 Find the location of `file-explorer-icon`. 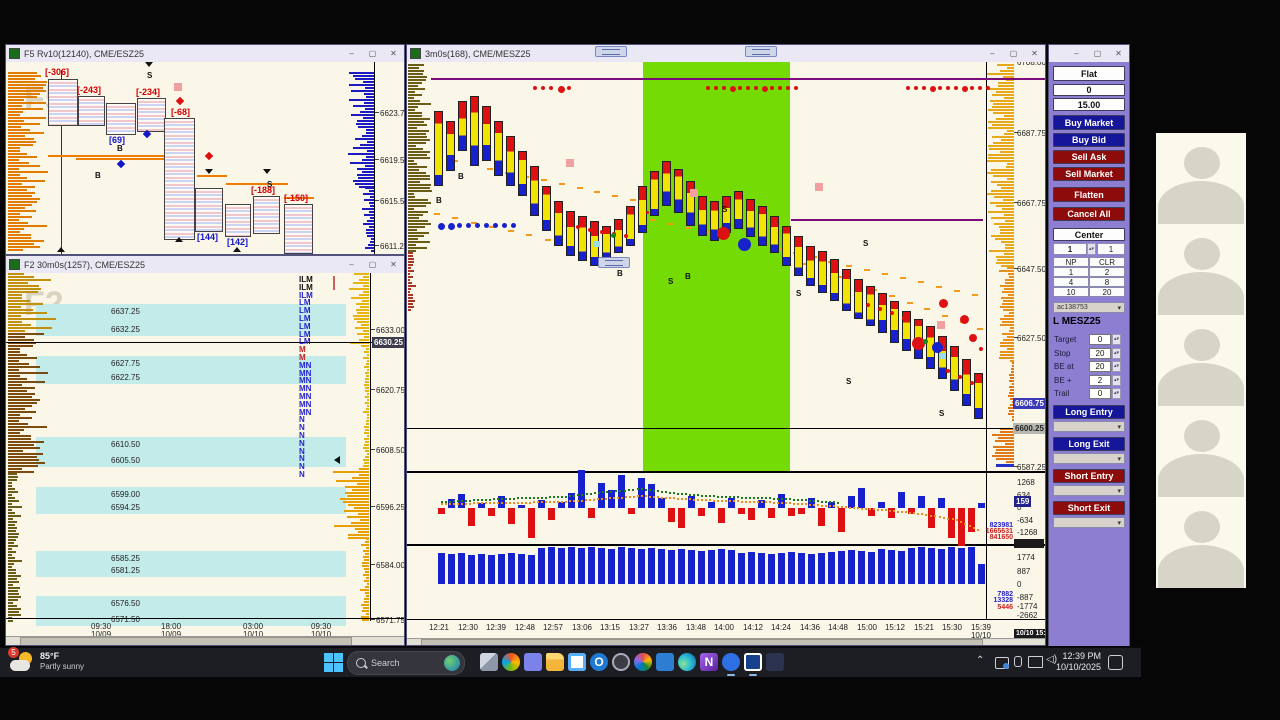

file-explorer-icon is located at coordinates (555, 662).